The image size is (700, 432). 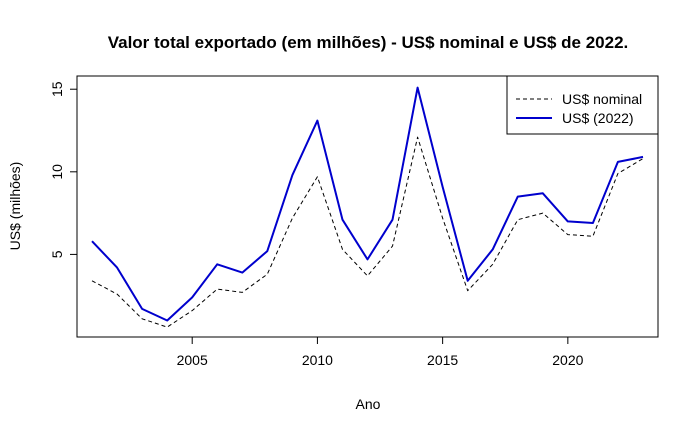 I want to click on y-axis-label: US$ (milhões), so click(x=15, y=206).